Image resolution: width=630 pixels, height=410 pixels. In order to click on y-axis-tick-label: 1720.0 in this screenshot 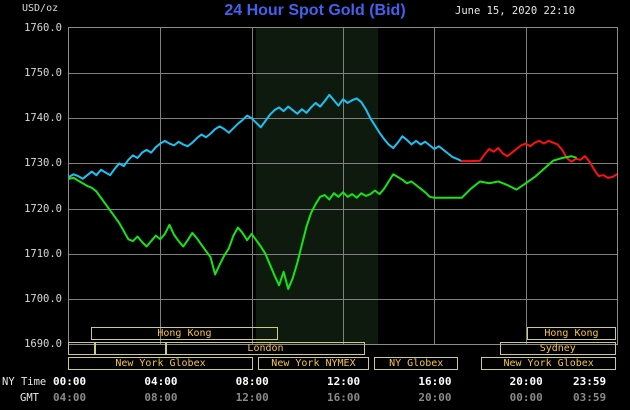, I will do `click(43, 208)`.